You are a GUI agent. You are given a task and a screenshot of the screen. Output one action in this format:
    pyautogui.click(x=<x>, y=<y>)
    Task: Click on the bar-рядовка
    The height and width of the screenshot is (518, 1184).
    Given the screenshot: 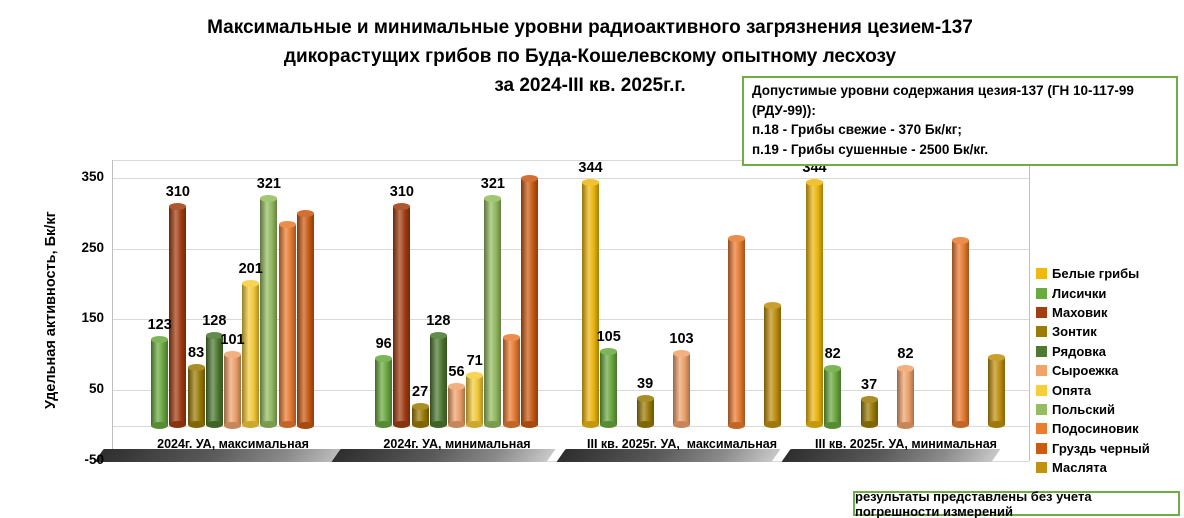 What is the action you would take?
    pyautogui.click(x=214, y=380)
    